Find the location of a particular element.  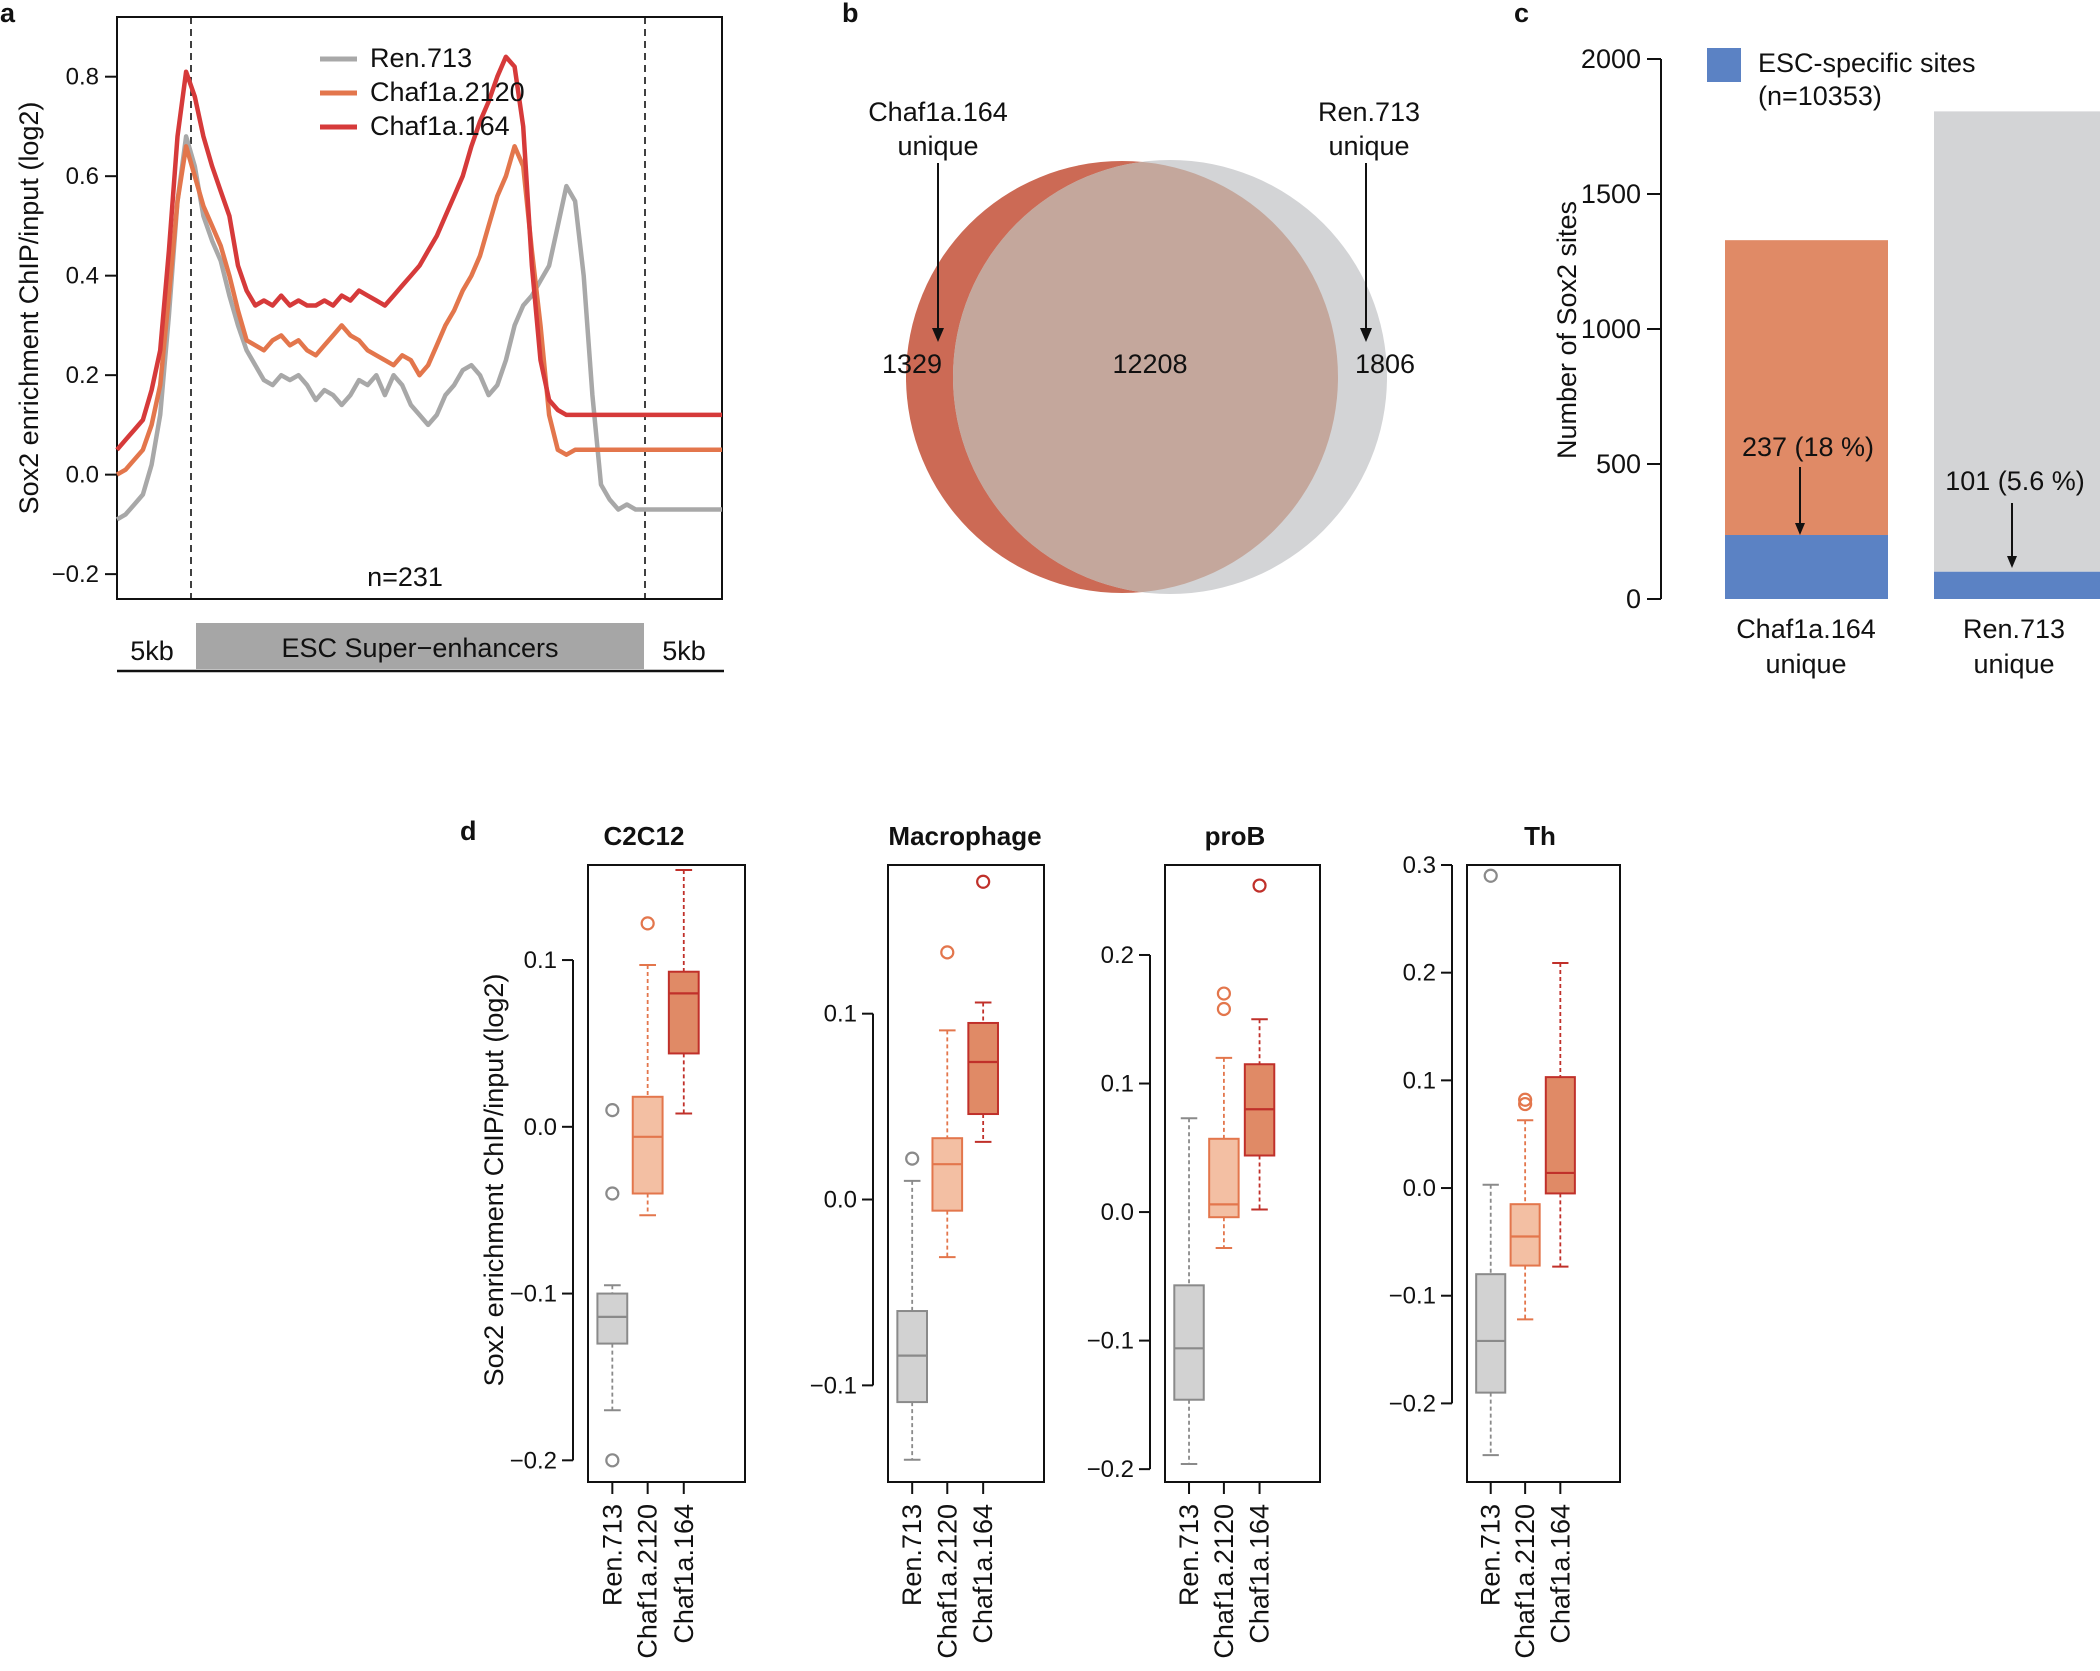

panel-a-y-axis-label: Sox2 enrichment ChIP/input (log2) is located at coordinates (29, 308).